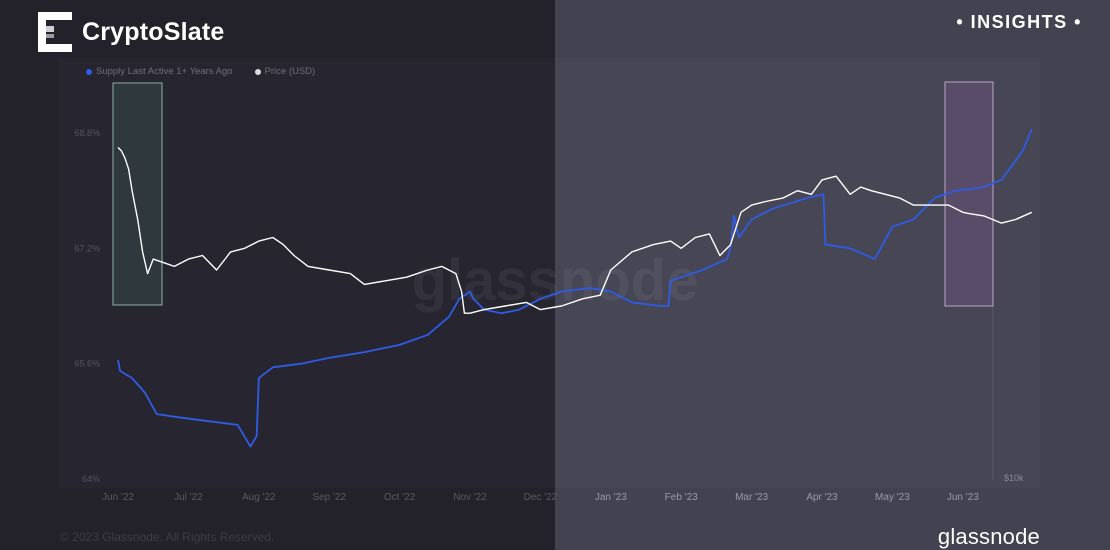 This screenshot has width=1110, height=550. Describe the element at coordinates (137, 194) in the screenshot. I see `highlight-box-start` at that location.